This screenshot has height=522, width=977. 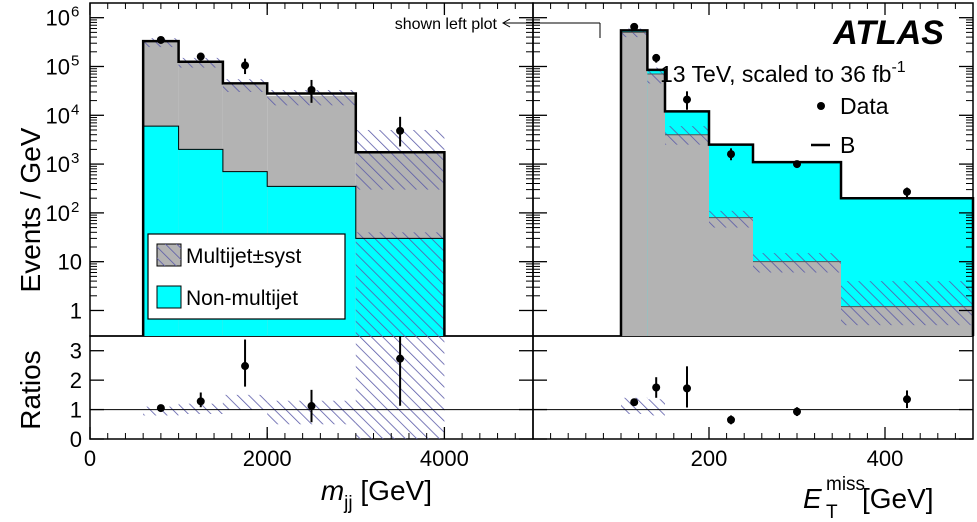 What do you see at coordinates (311, 387) in the screenshot?
I see `left-ratio-plot` at bounding box center [311, 387].